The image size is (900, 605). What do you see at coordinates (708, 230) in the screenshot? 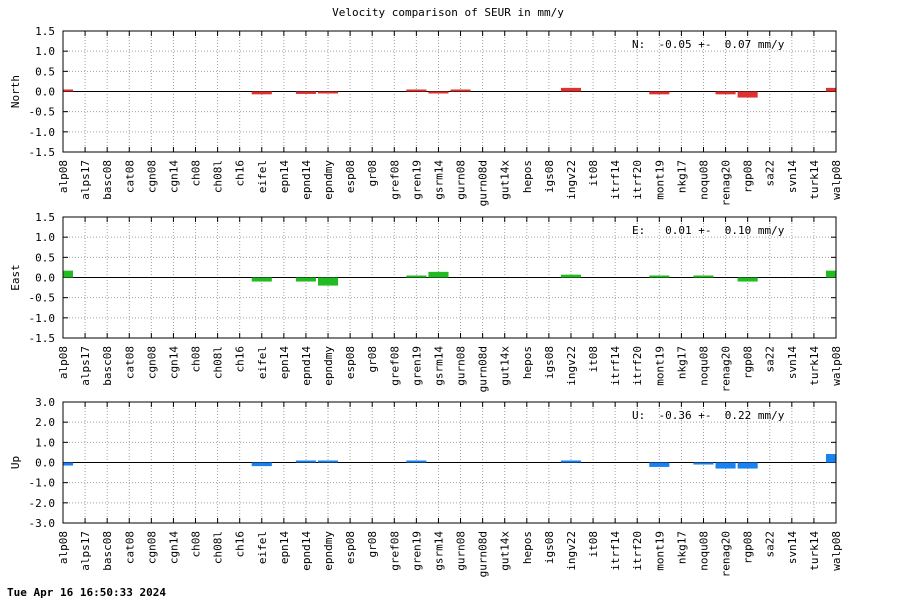
I see `stats-annotation: E: 0.01 +- 0.10 mm/y` at bounding box center [708, 230].